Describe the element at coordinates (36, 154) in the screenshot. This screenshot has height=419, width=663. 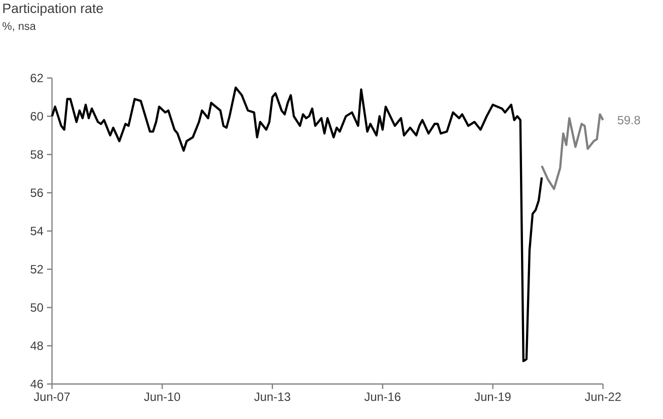
I see `y-tick-label: 58` at that location.